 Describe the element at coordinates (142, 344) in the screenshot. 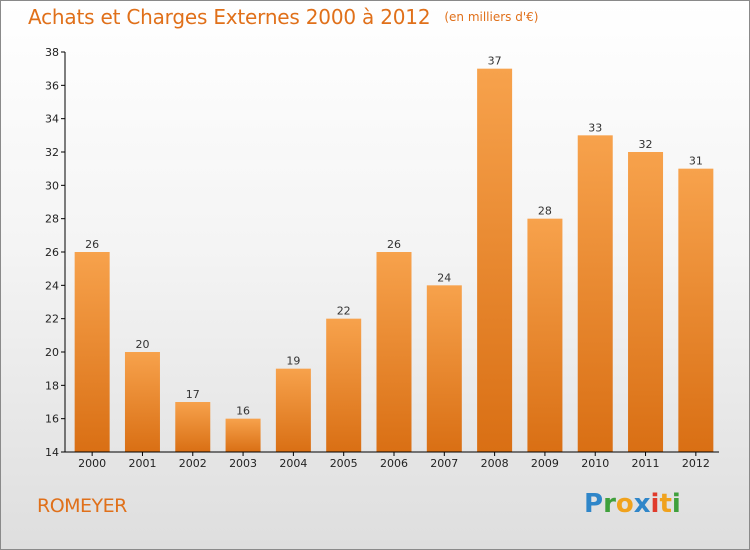

I see `data-label: 20` at that location.